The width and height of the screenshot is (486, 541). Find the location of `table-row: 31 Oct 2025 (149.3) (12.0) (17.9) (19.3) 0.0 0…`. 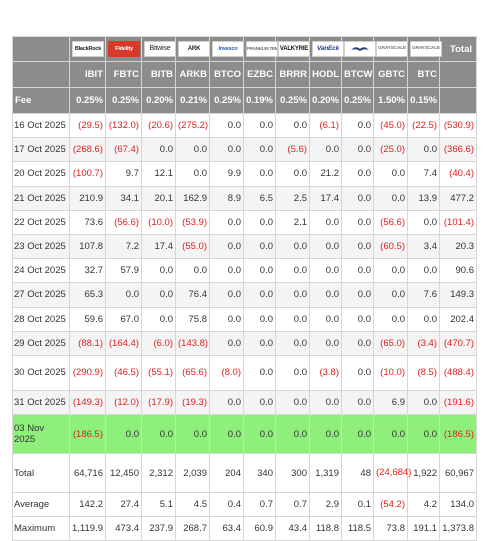

table-row: 31 Oct 2025 (149.3) (12.0) (17.9) (19.3) 0.0 0… is located at coordinates (244, 402).